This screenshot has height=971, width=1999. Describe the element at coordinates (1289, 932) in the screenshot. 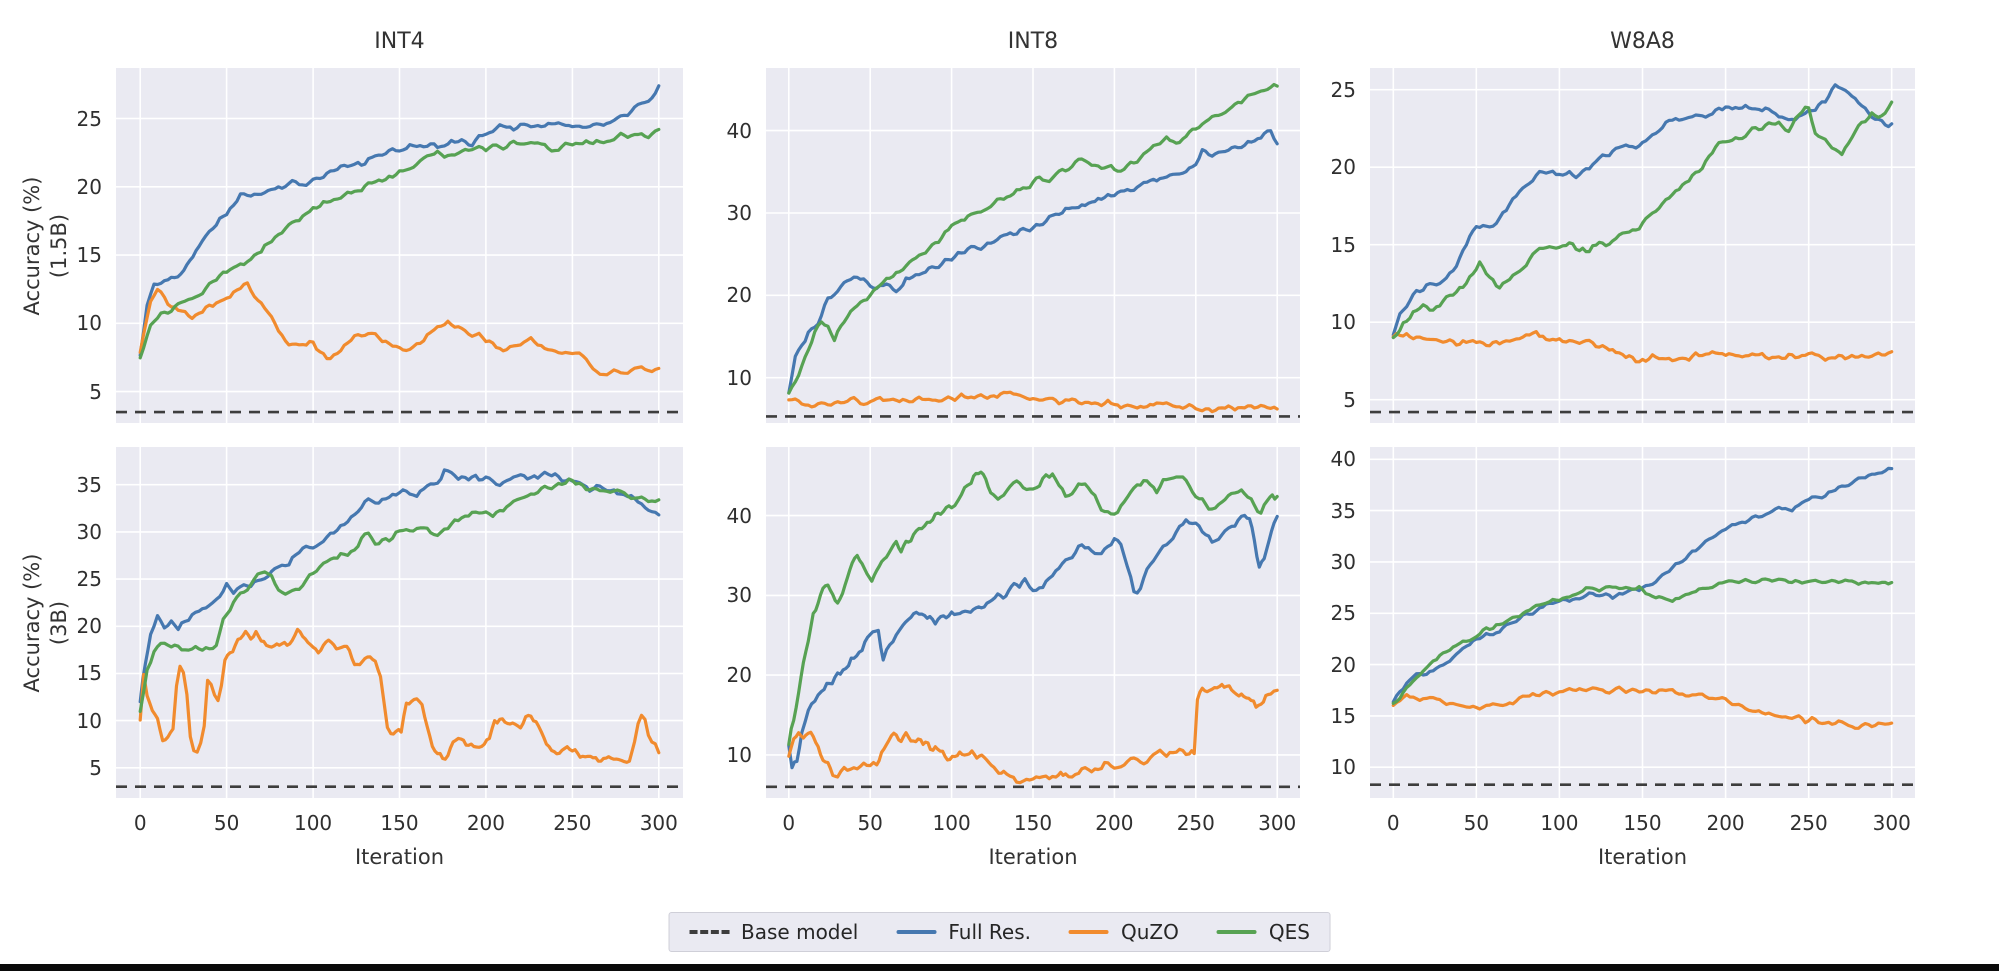

I see `legend-label: QES` at that location.